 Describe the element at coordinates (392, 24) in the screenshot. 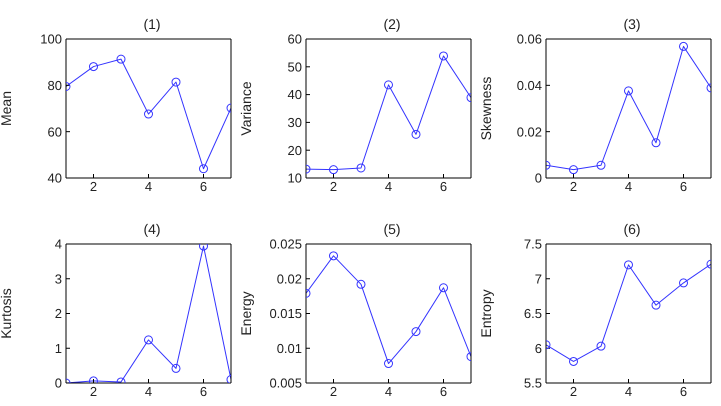

I see `chart-title: (2)` at that location.